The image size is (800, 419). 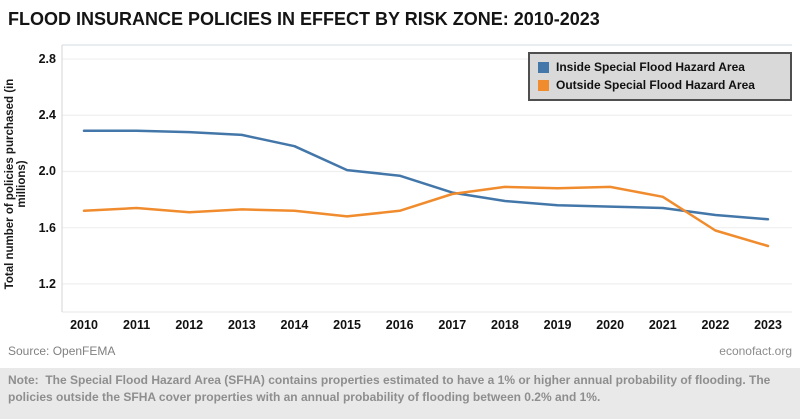 I want to click on legend-label-outside: Outside Special Flood Hazard Area, so click(x=655, y=85).